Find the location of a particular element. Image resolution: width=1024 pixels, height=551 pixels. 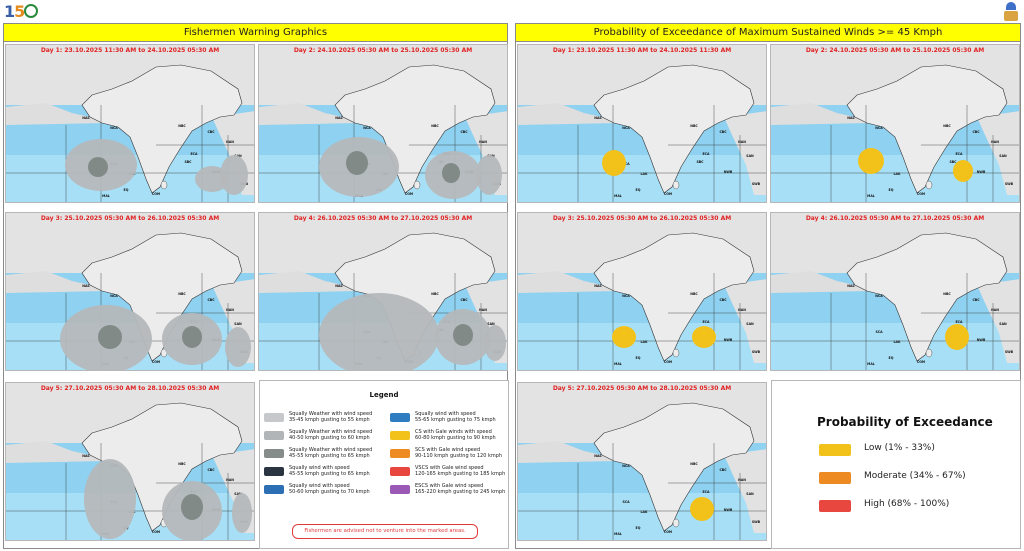

moderate-swatch is located at coordinates (835, 478).